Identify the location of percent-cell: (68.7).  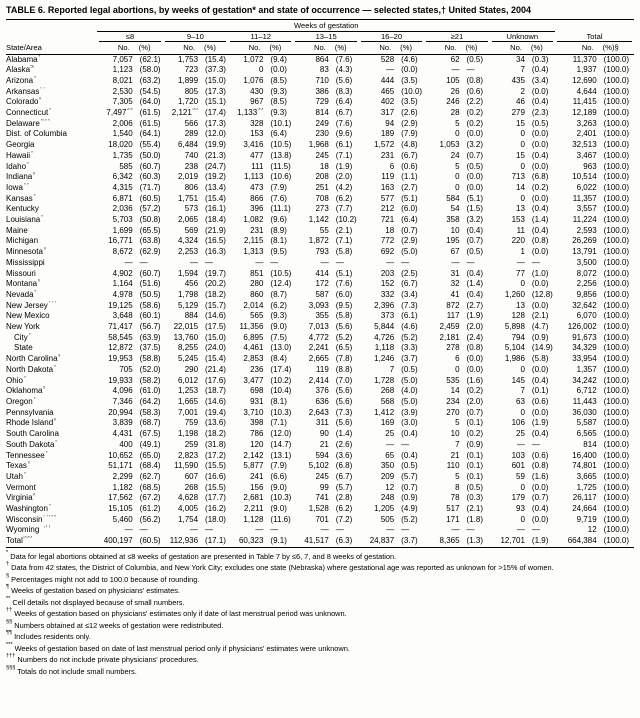
(150, 423).